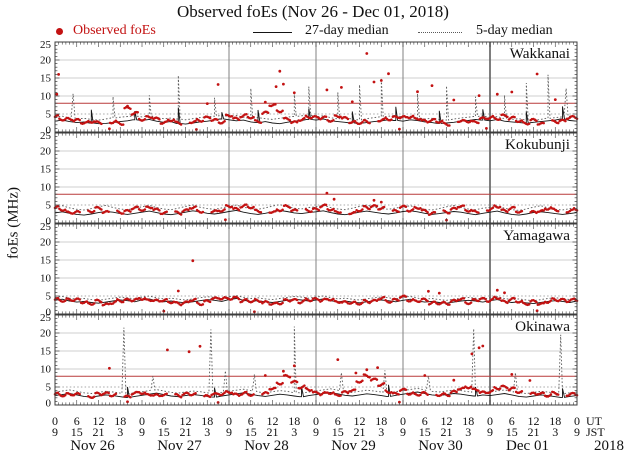 The width and height of the screenshot is (640, 457). Describe the element at coordinates (114, 30) in the screenshot. I see `legend-observed-label: Observed foEs` at that location.